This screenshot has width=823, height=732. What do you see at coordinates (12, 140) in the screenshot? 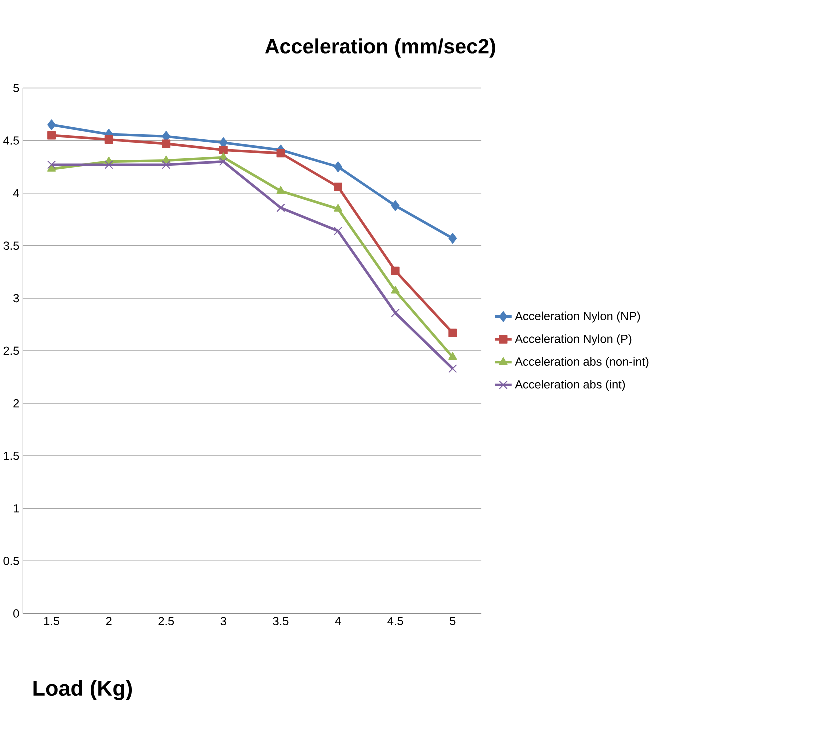
I see `y-tick-label: 4.5` at bounding box center [12, 140].